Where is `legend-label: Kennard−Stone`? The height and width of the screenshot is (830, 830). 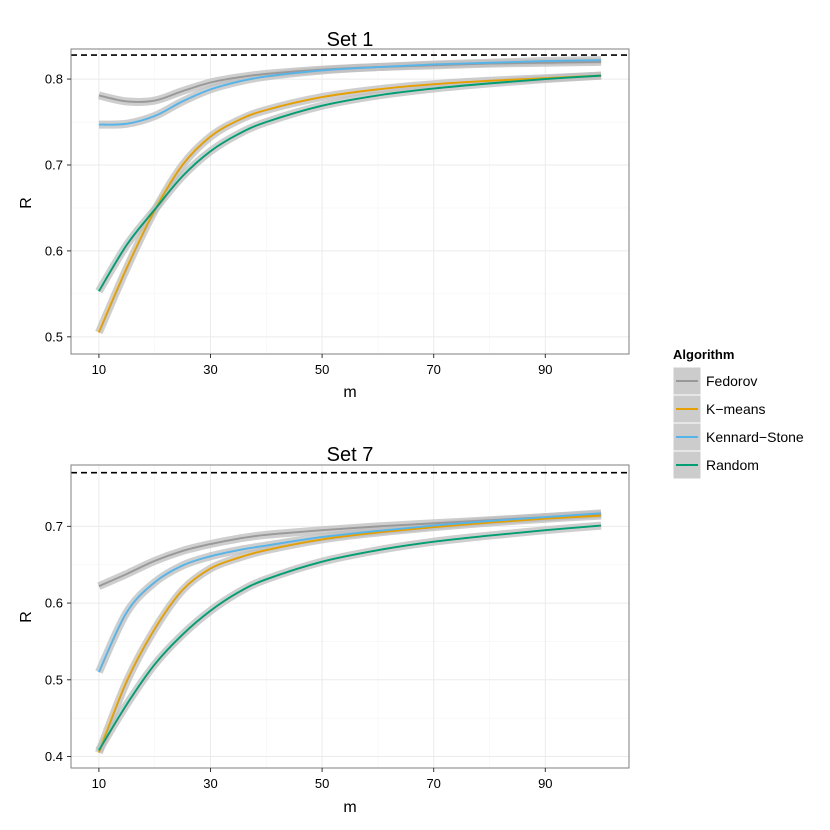 legend-label: Kennard−Stone is located at coordinates (755, 437).